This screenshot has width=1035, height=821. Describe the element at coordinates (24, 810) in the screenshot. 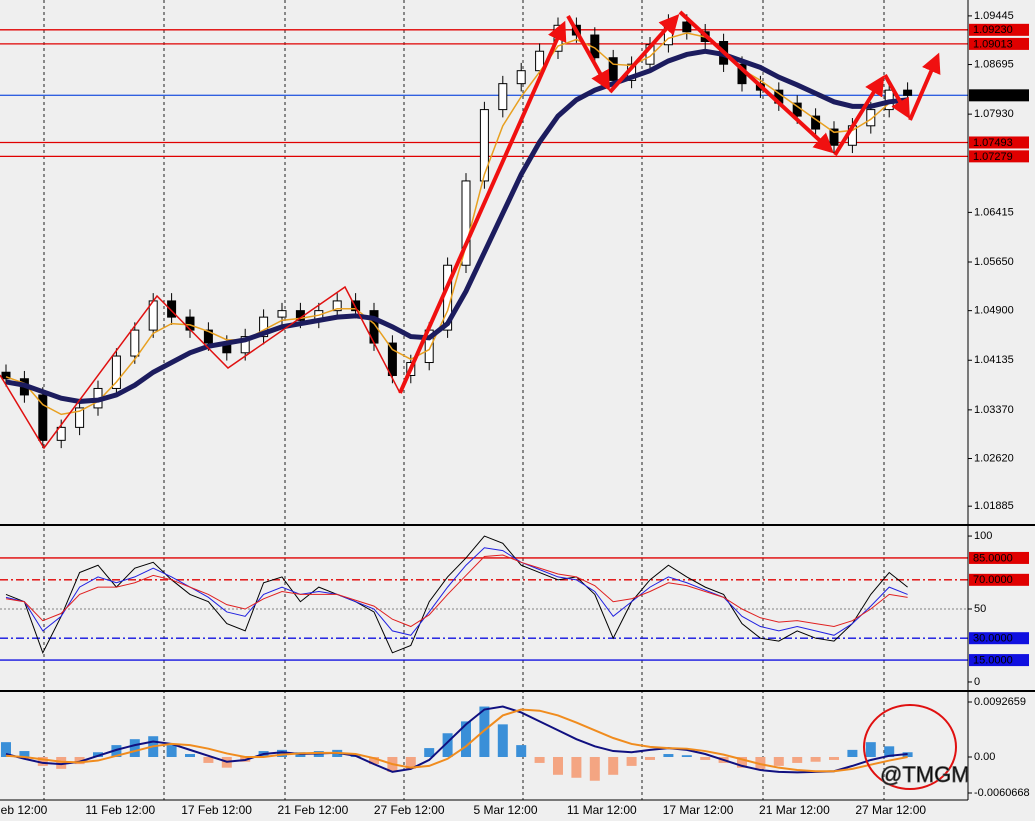

I see `x-tick-label: eb 12:00` at that location.